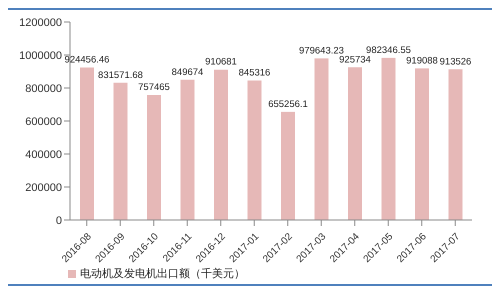 This screenshot has height=297, width=500. What do you see at coordinates (254, 73) in the screenshot?
I see `data-label: 845316` at bounding box center [254, 73].